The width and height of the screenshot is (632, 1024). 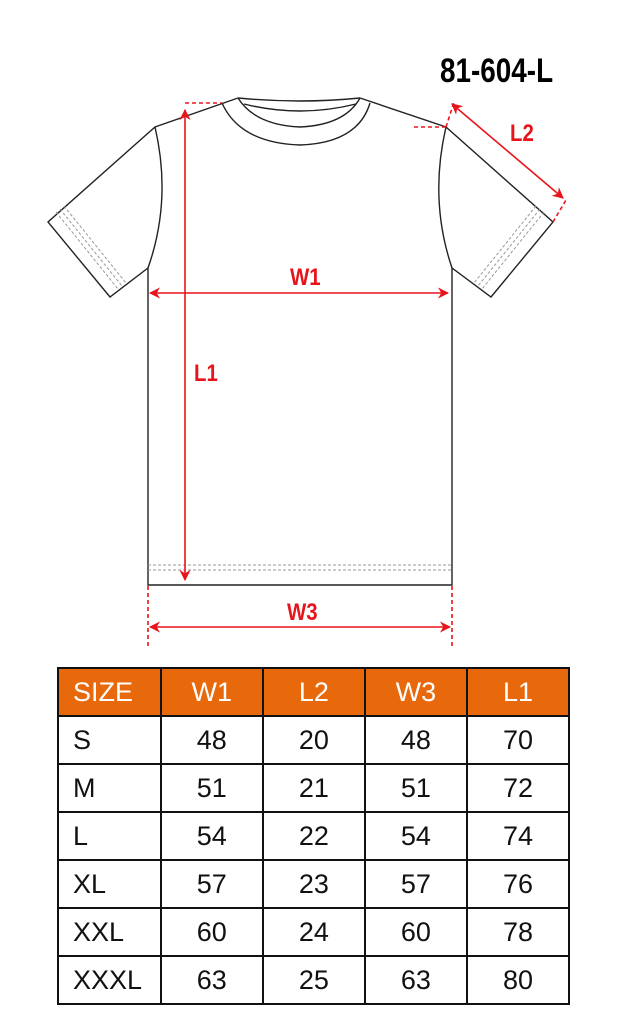 I want to click on header-w1: W1, so click(x=211, y=692).